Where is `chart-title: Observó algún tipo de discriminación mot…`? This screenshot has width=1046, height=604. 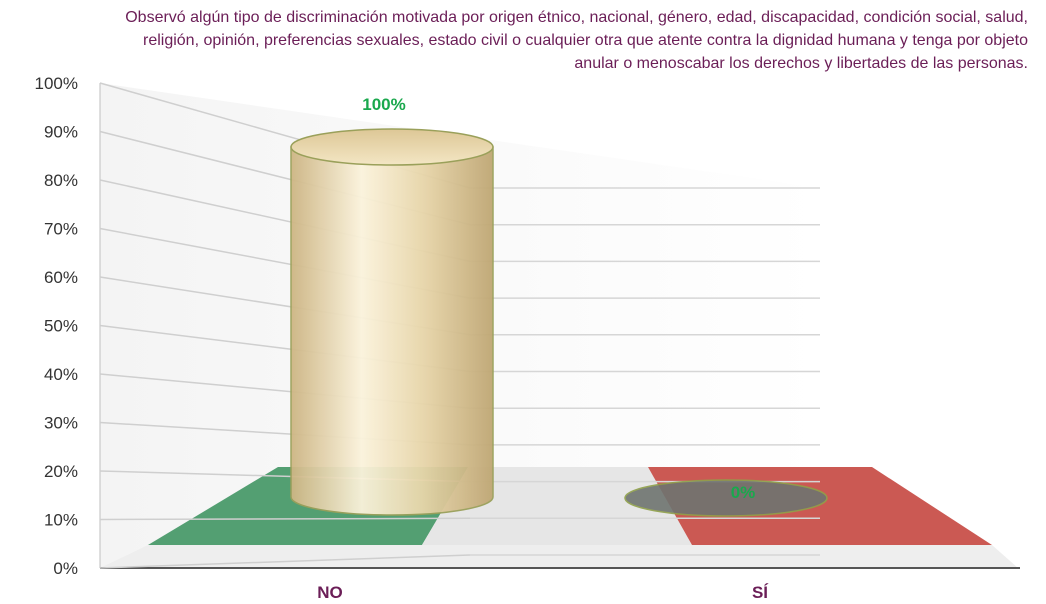 chart-title: Observó algún tipo de discriminación mot… is located at coordinates (576, 40).